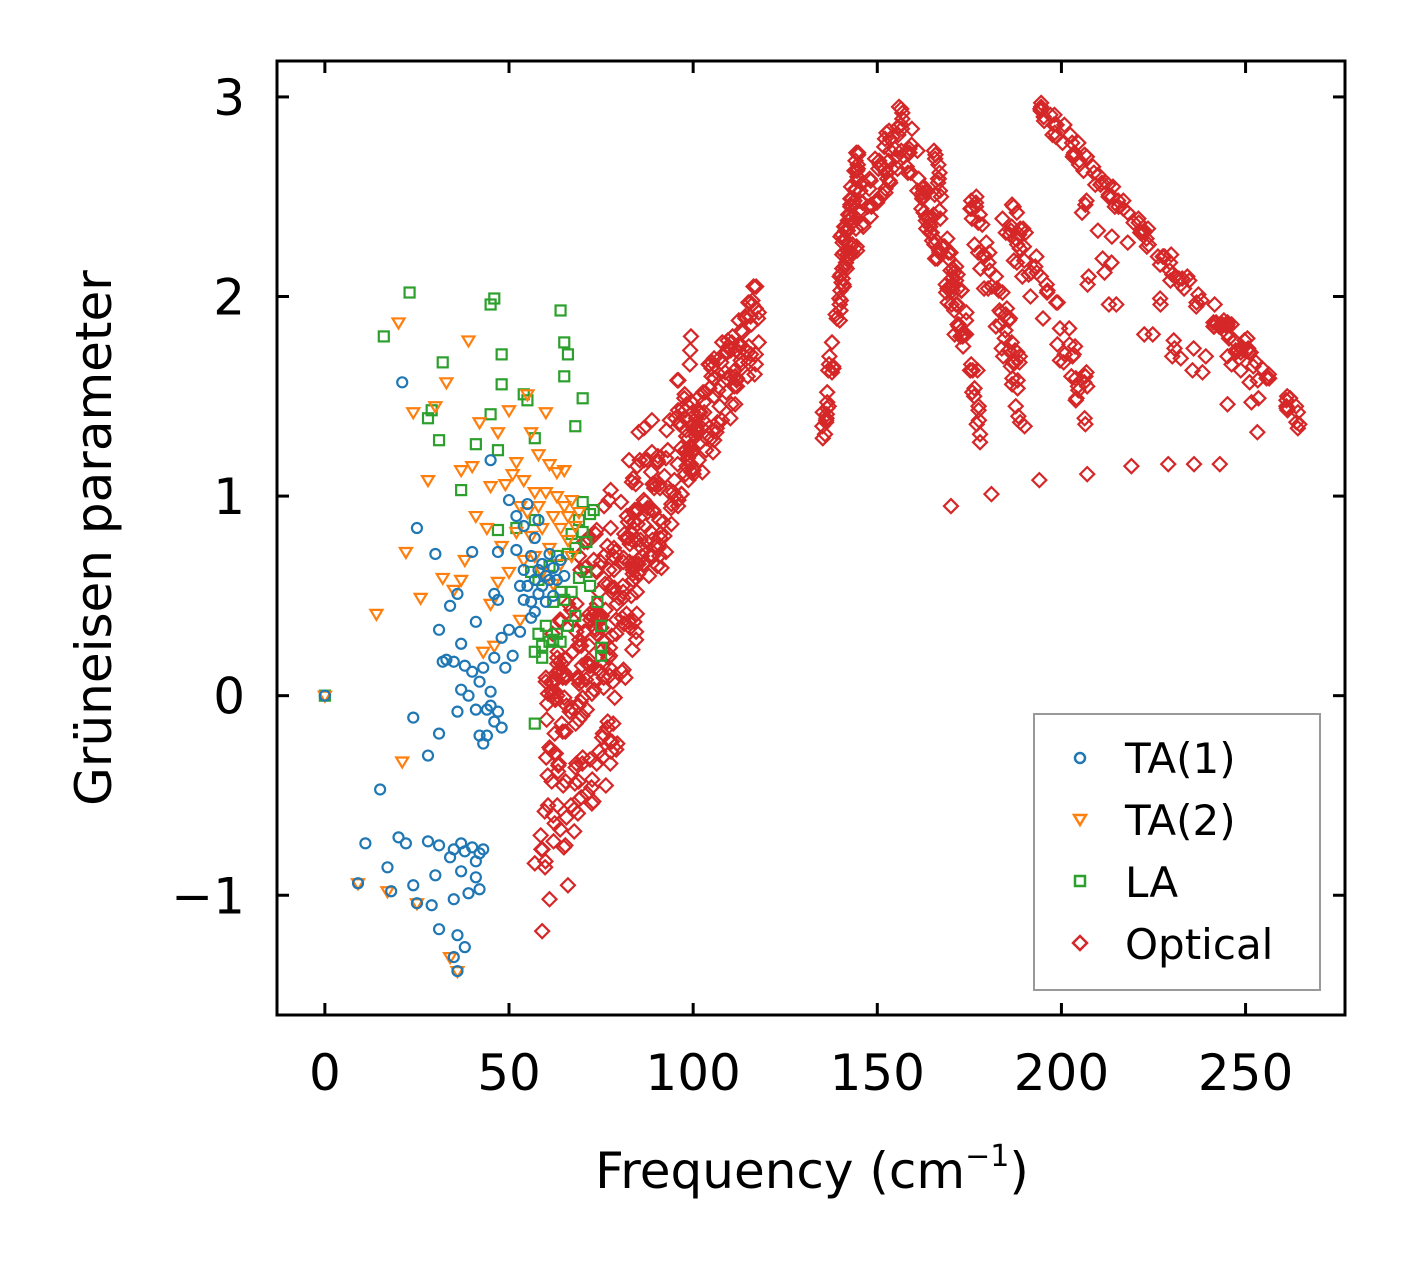  I want to click on legend-item-ta1: TA(1), so click(1154, 758).